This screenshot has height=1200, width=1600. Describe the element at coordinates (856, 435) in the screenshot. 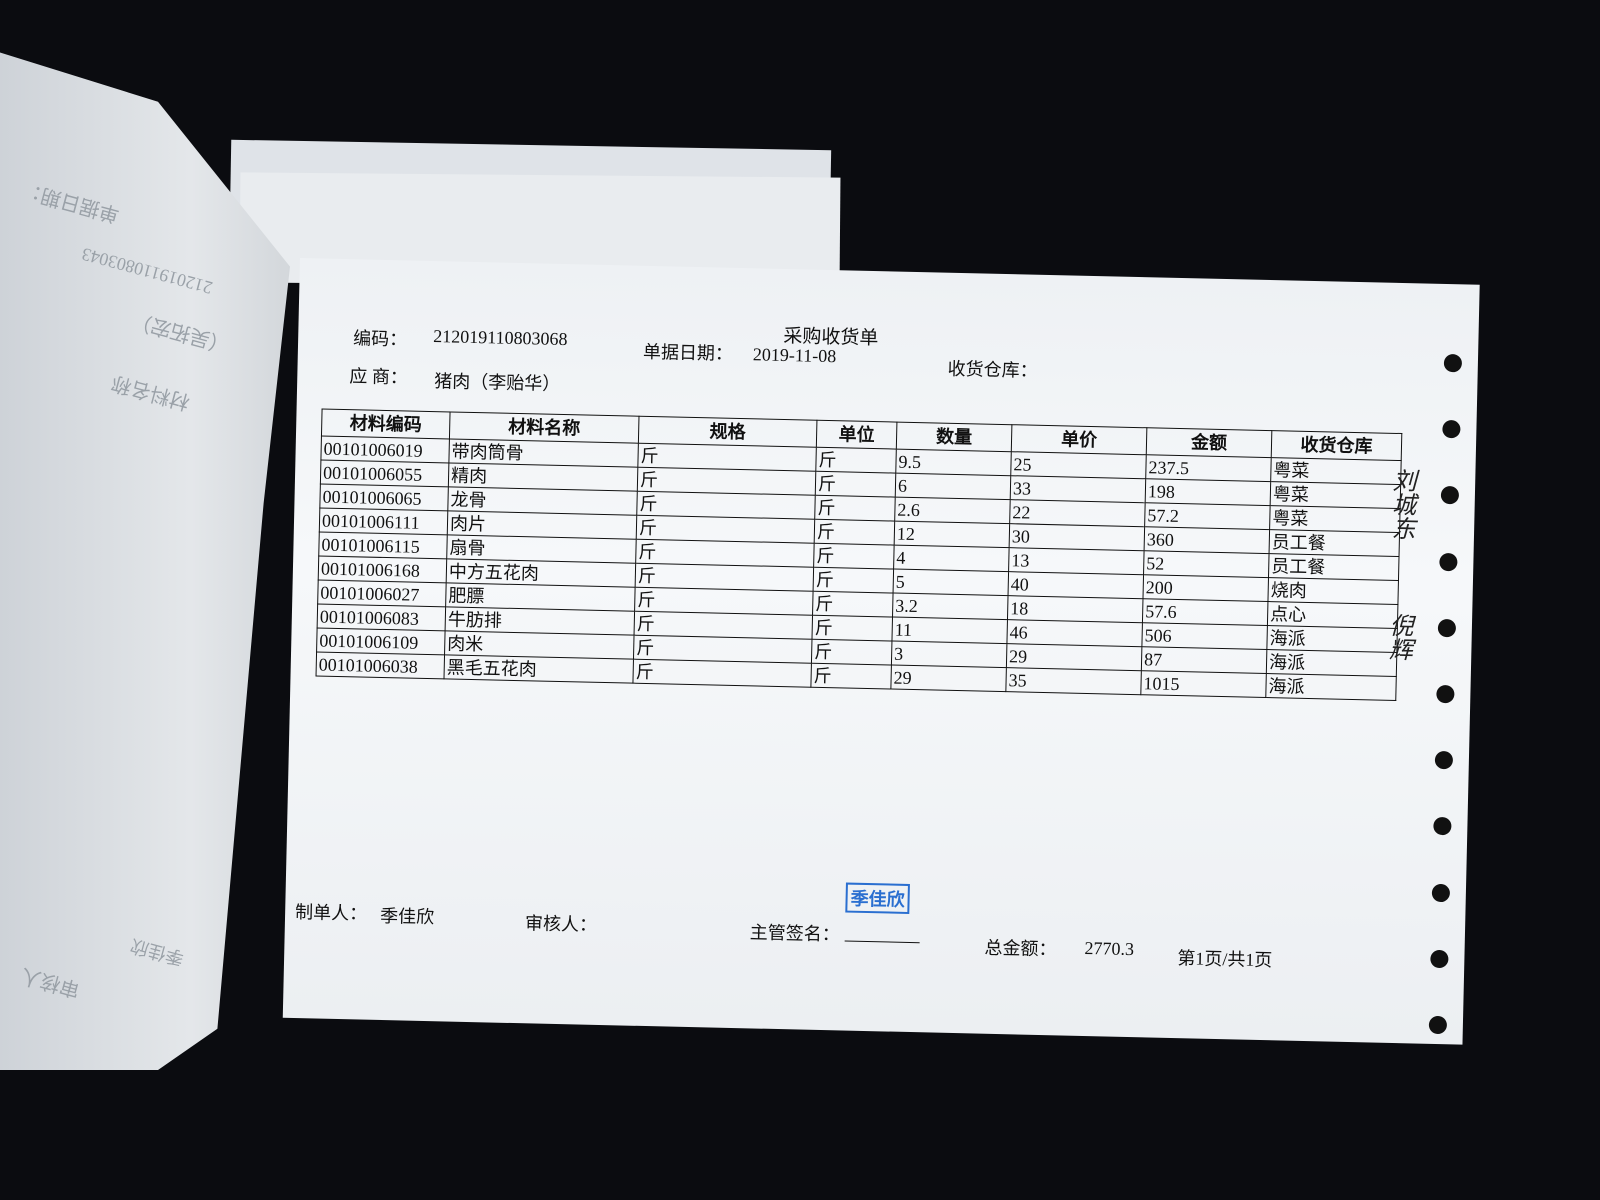

I see `column-header: 单位` at that location.